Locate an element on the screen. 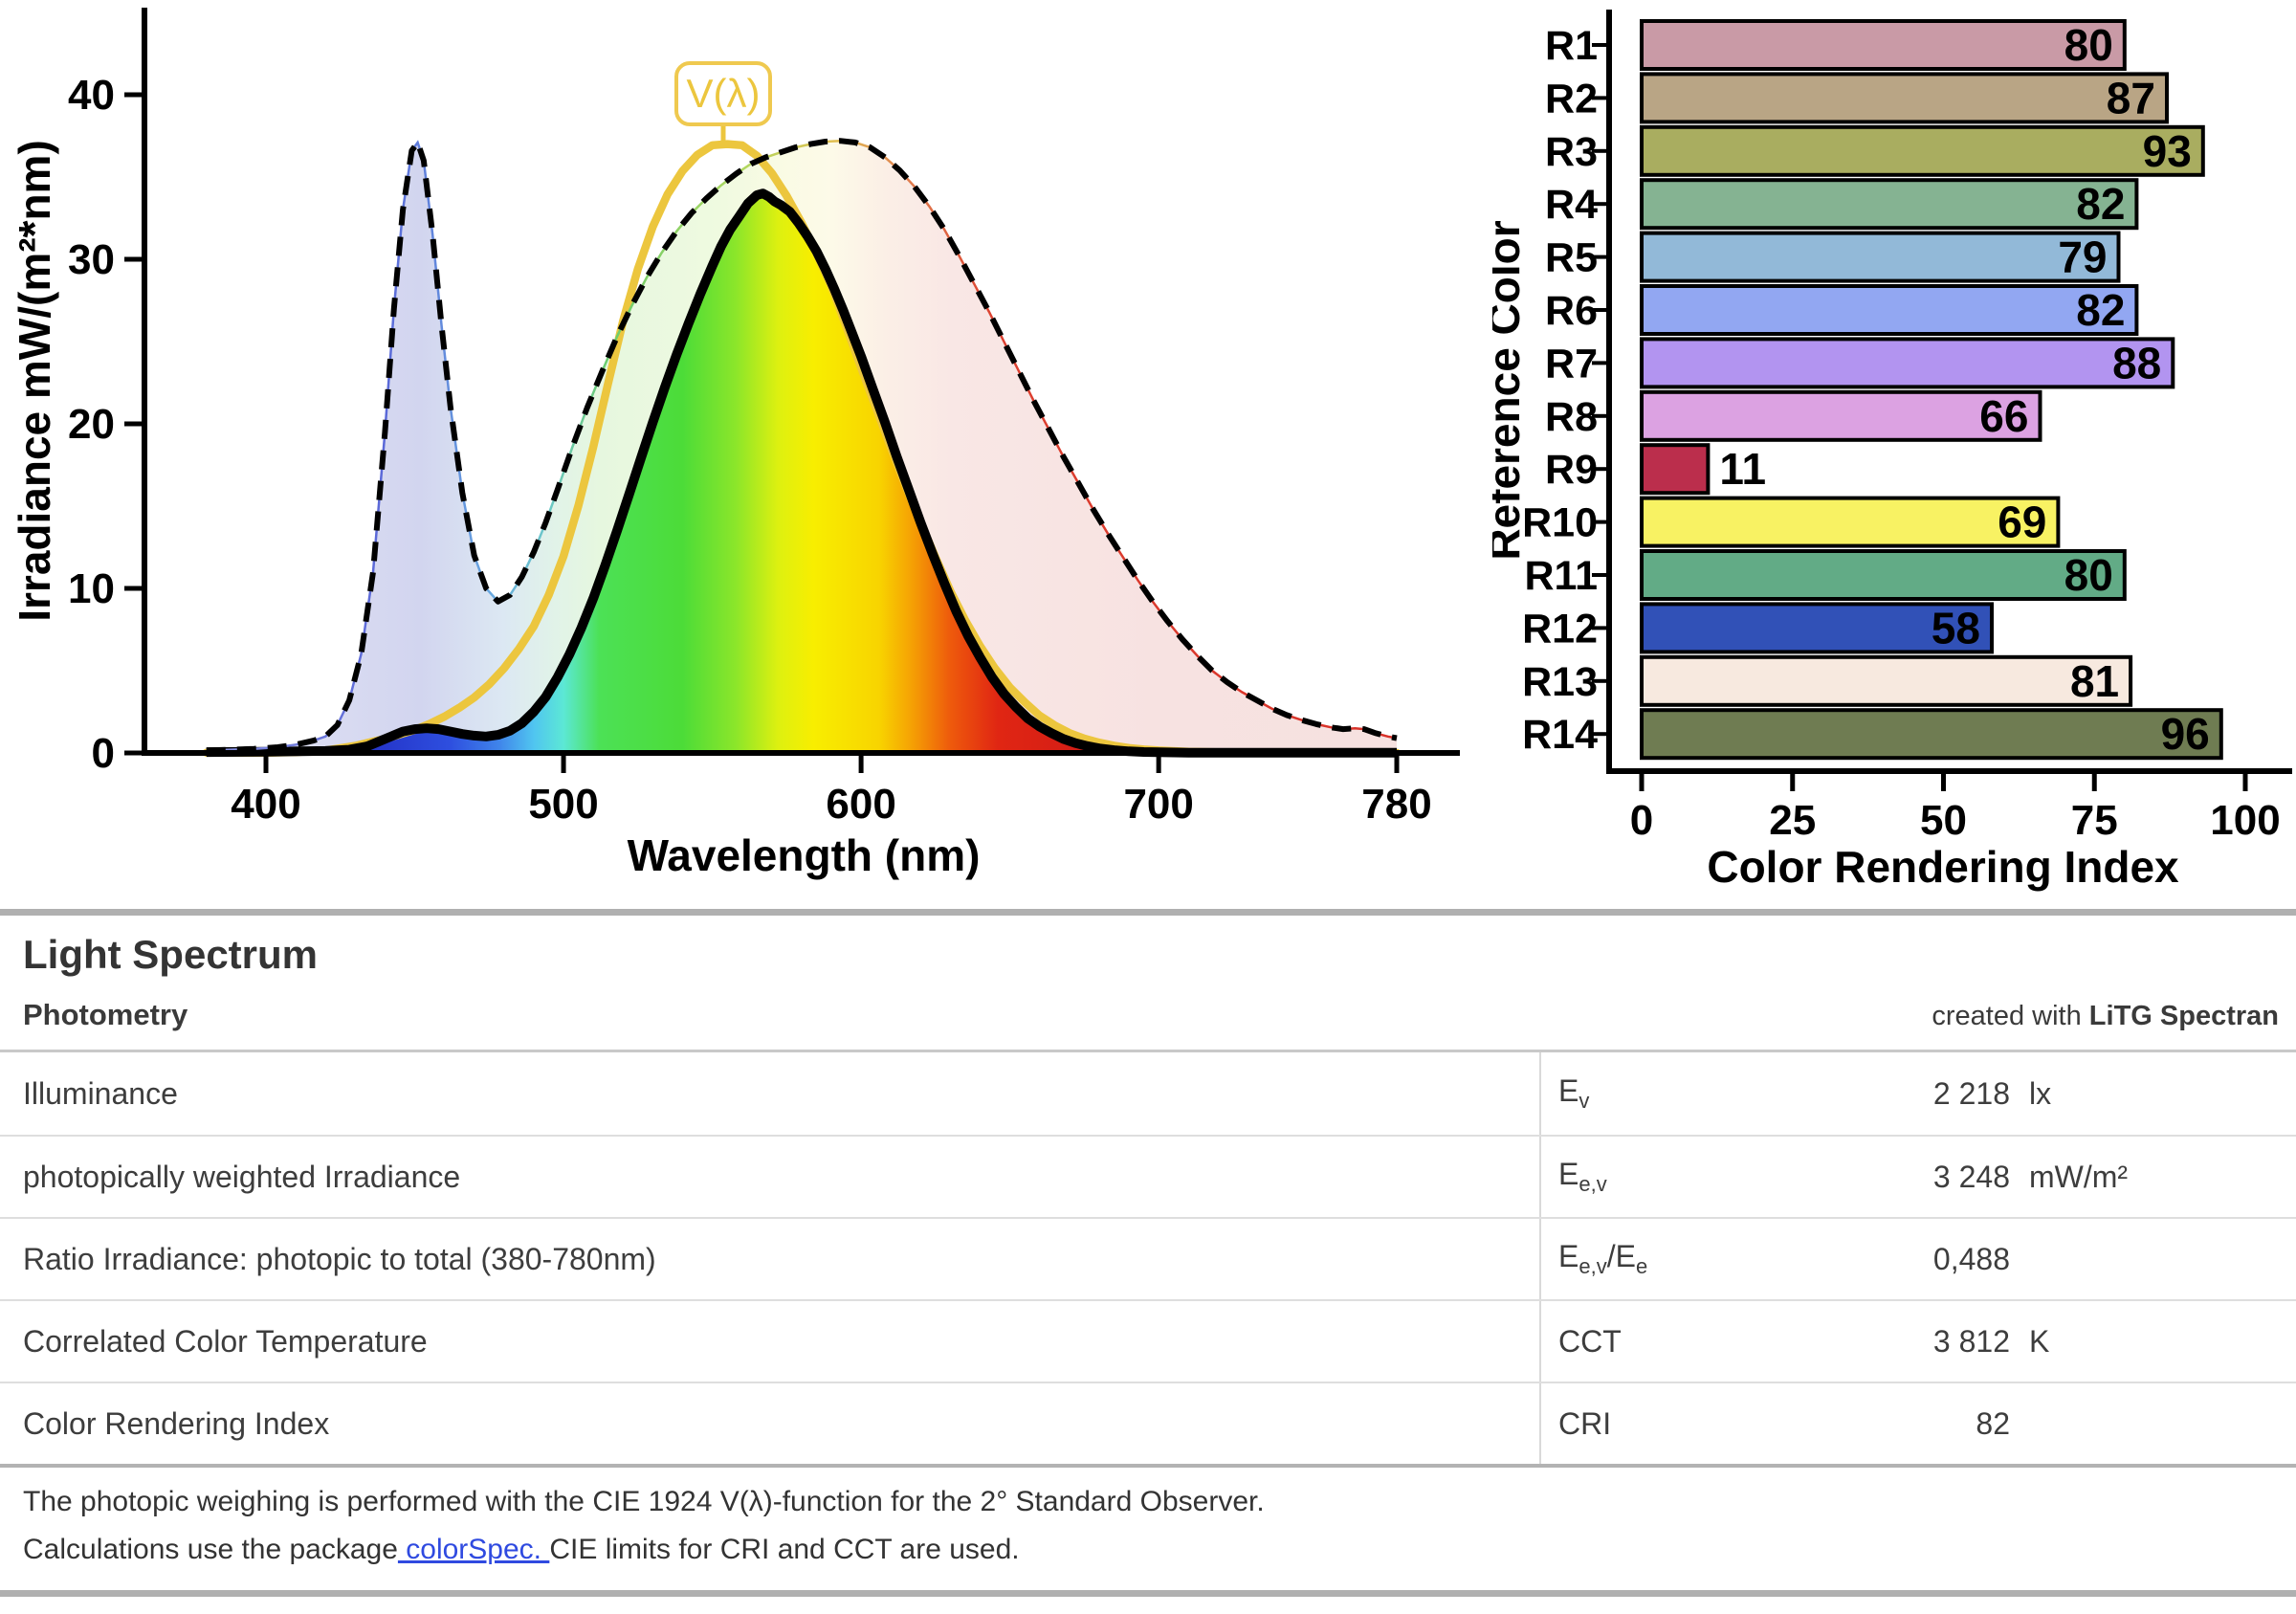 This screenshot has height=1614, width=2296. bar-value-R14: 96 is located at coordinates (2186, 734).